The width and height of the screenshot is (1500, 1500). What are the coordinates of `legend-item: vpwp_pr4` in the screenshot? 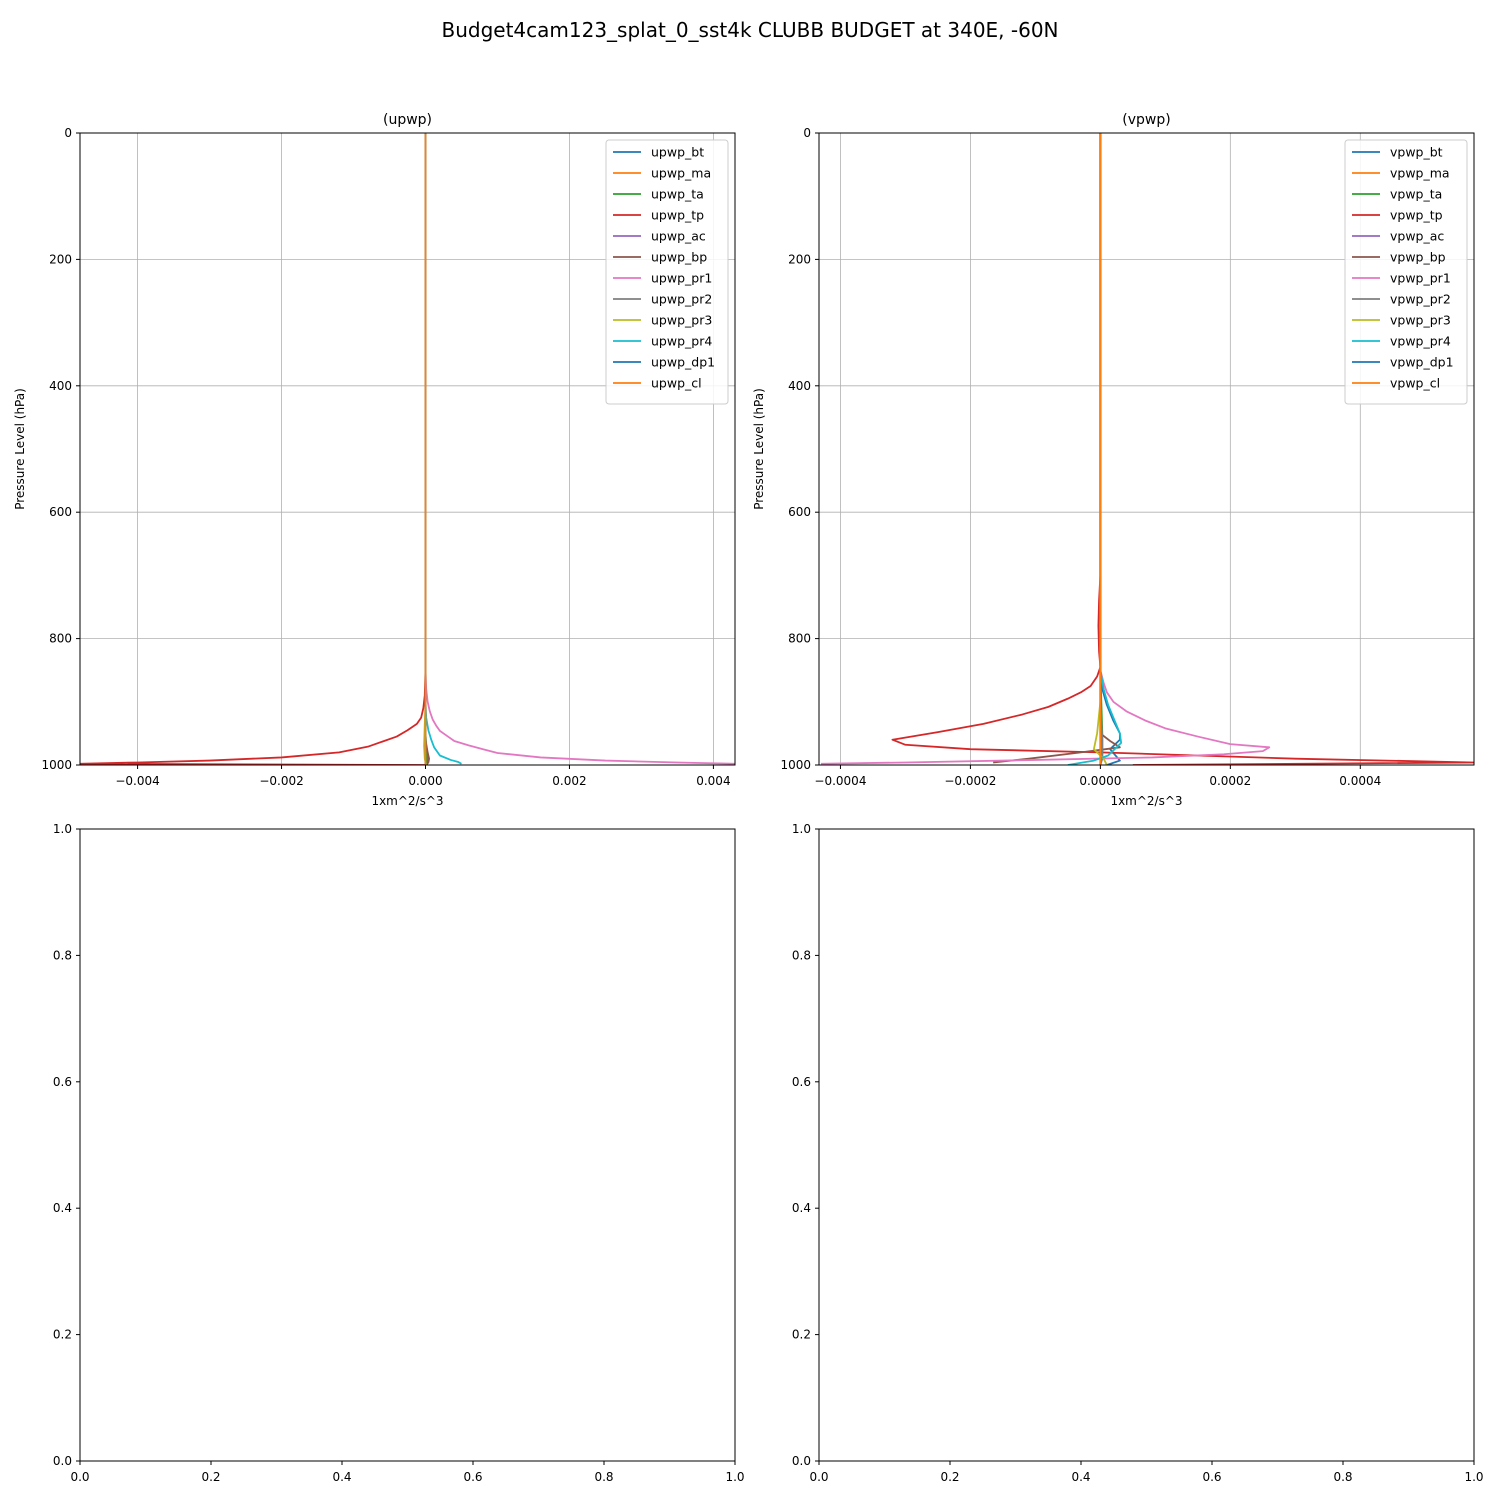 It's located at (1401, 341).